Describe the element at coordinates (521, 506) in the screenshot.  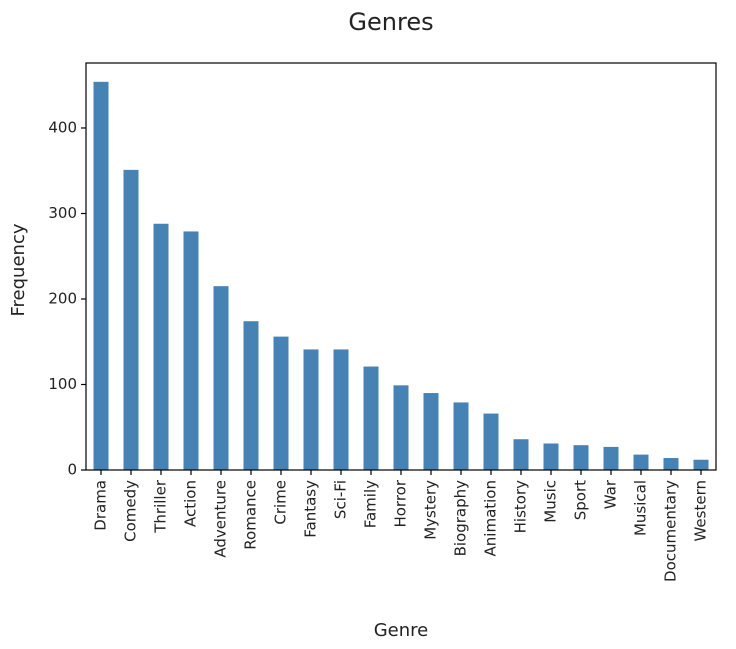
I see `x-tick-label: History` at that location.